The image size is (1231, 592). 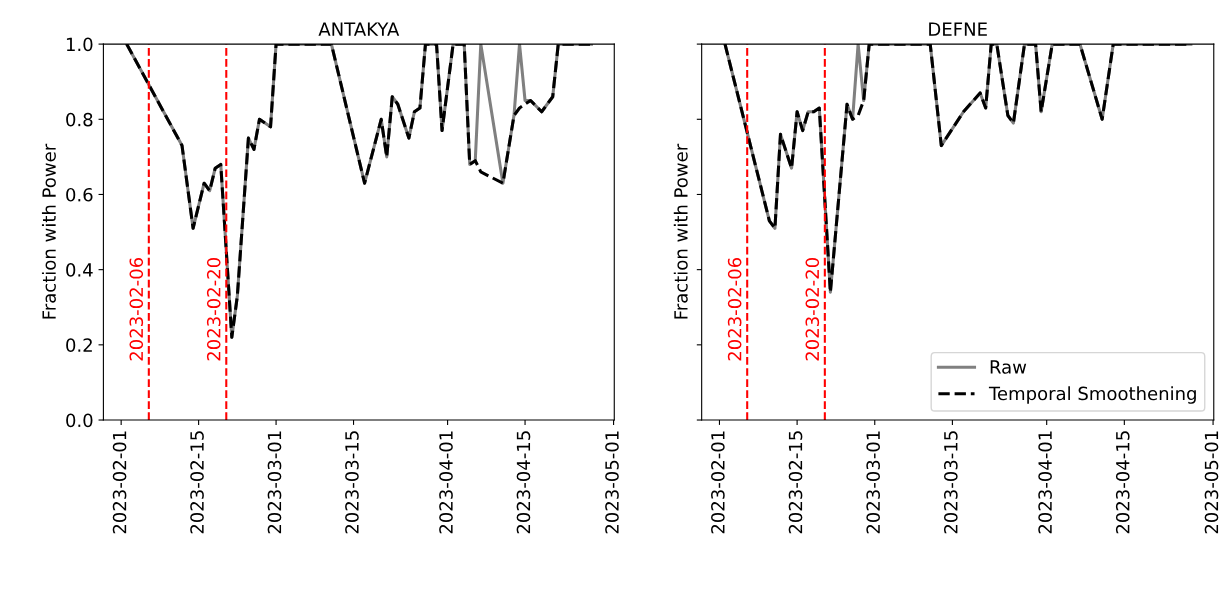 What do you see at coordinates (359, 29) in the screenshot?
I see `chart-title: ANTAKYA` at bounding box center [359, 29].